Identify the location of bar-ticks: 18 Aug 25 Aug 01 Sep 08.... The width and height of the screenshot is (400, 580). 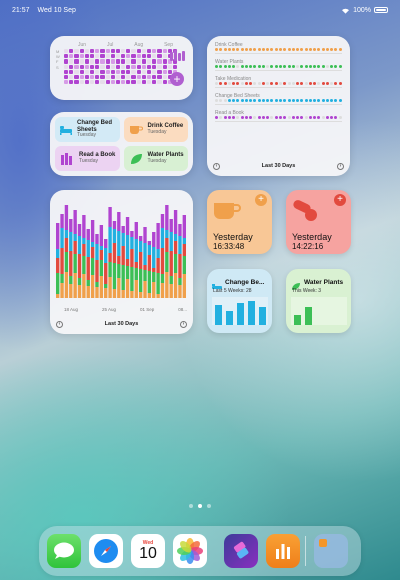
(125, 309).